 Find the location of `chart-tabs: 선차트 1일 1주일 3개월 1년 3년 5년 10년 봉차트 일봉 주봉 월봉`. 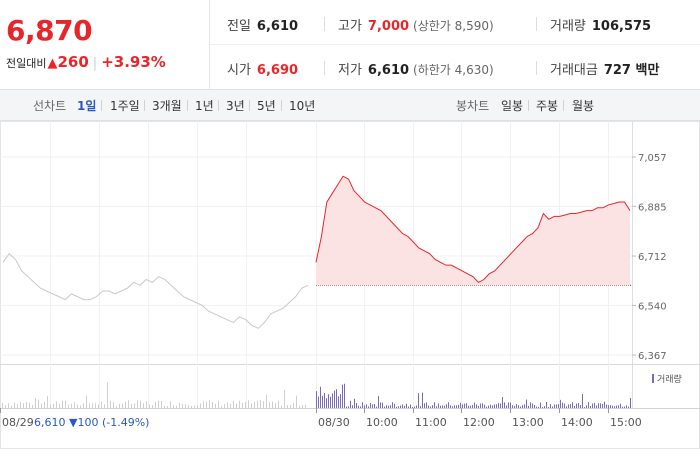

chart-tabs: 선차트 1일 1주일 3개월 1년 3년 5년 10년 봉차트 일봉 주봉 월봉 is located at coordinates (350, 105).